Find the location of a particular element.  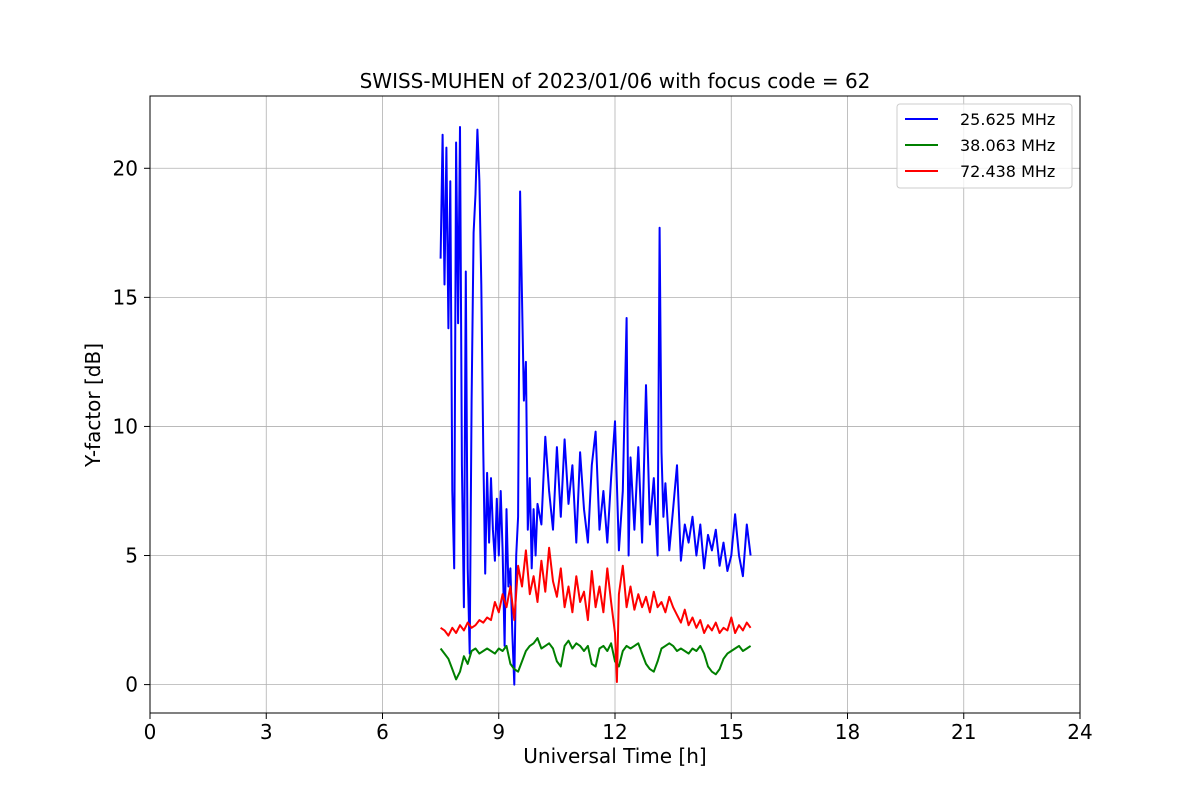

y-tick-label: 20 is located at coordinates (125, 168).